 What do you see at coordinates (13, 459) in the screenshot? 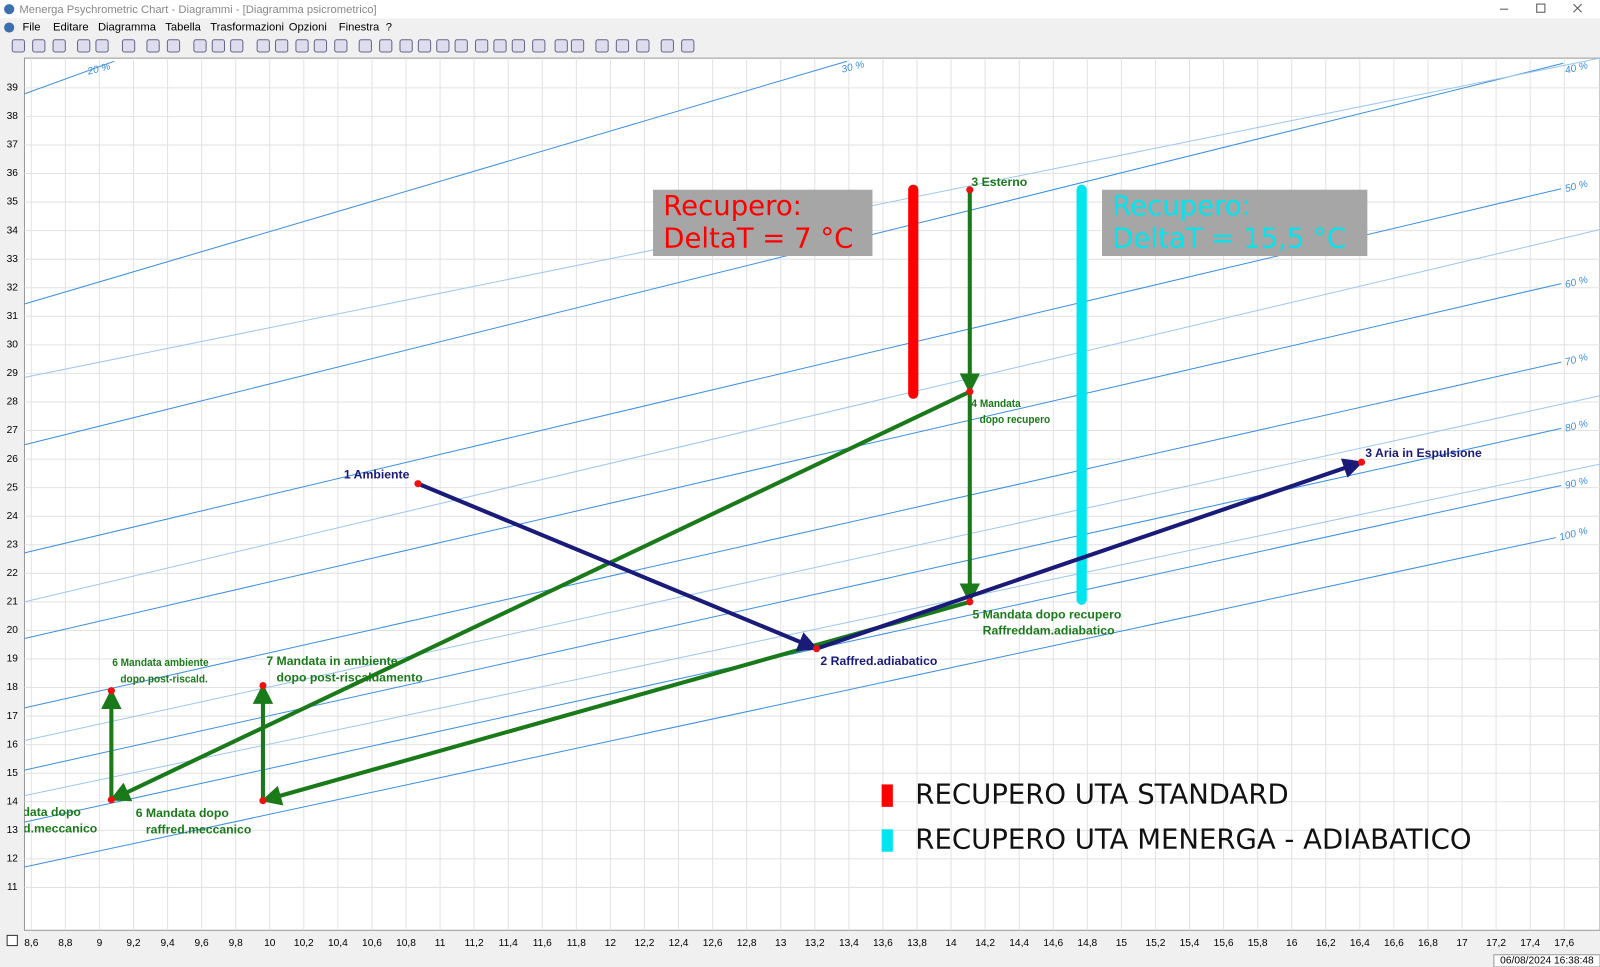
I see `y-tick-label: 26` at bounding box center [13, 459].